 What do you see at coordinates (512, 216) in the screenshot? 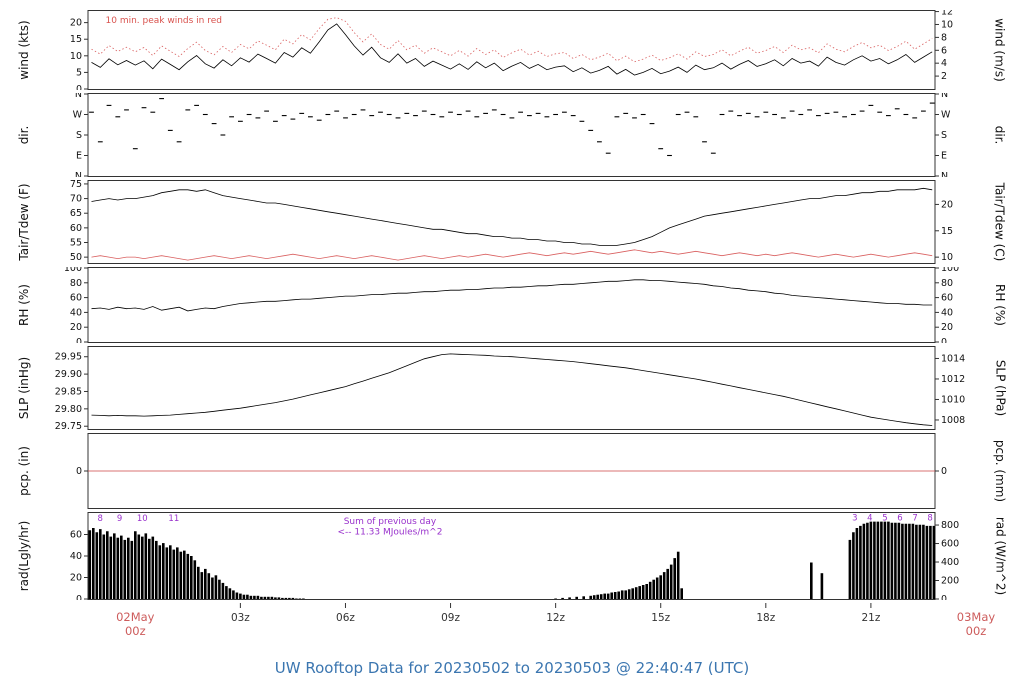
I see `tair-line` at bounding box center [512, 216].